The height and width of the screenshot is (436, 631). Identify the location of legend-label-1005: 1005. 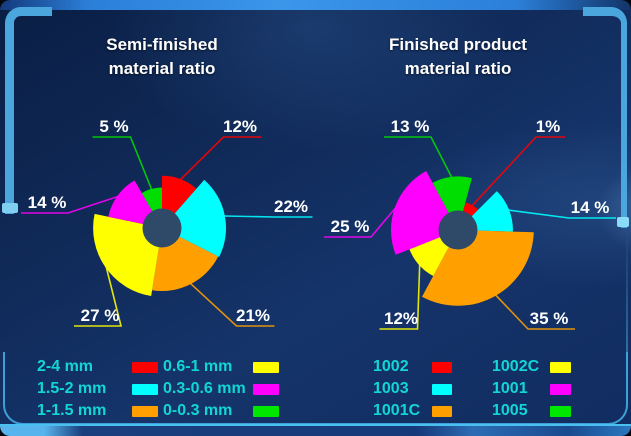
(510, 410).